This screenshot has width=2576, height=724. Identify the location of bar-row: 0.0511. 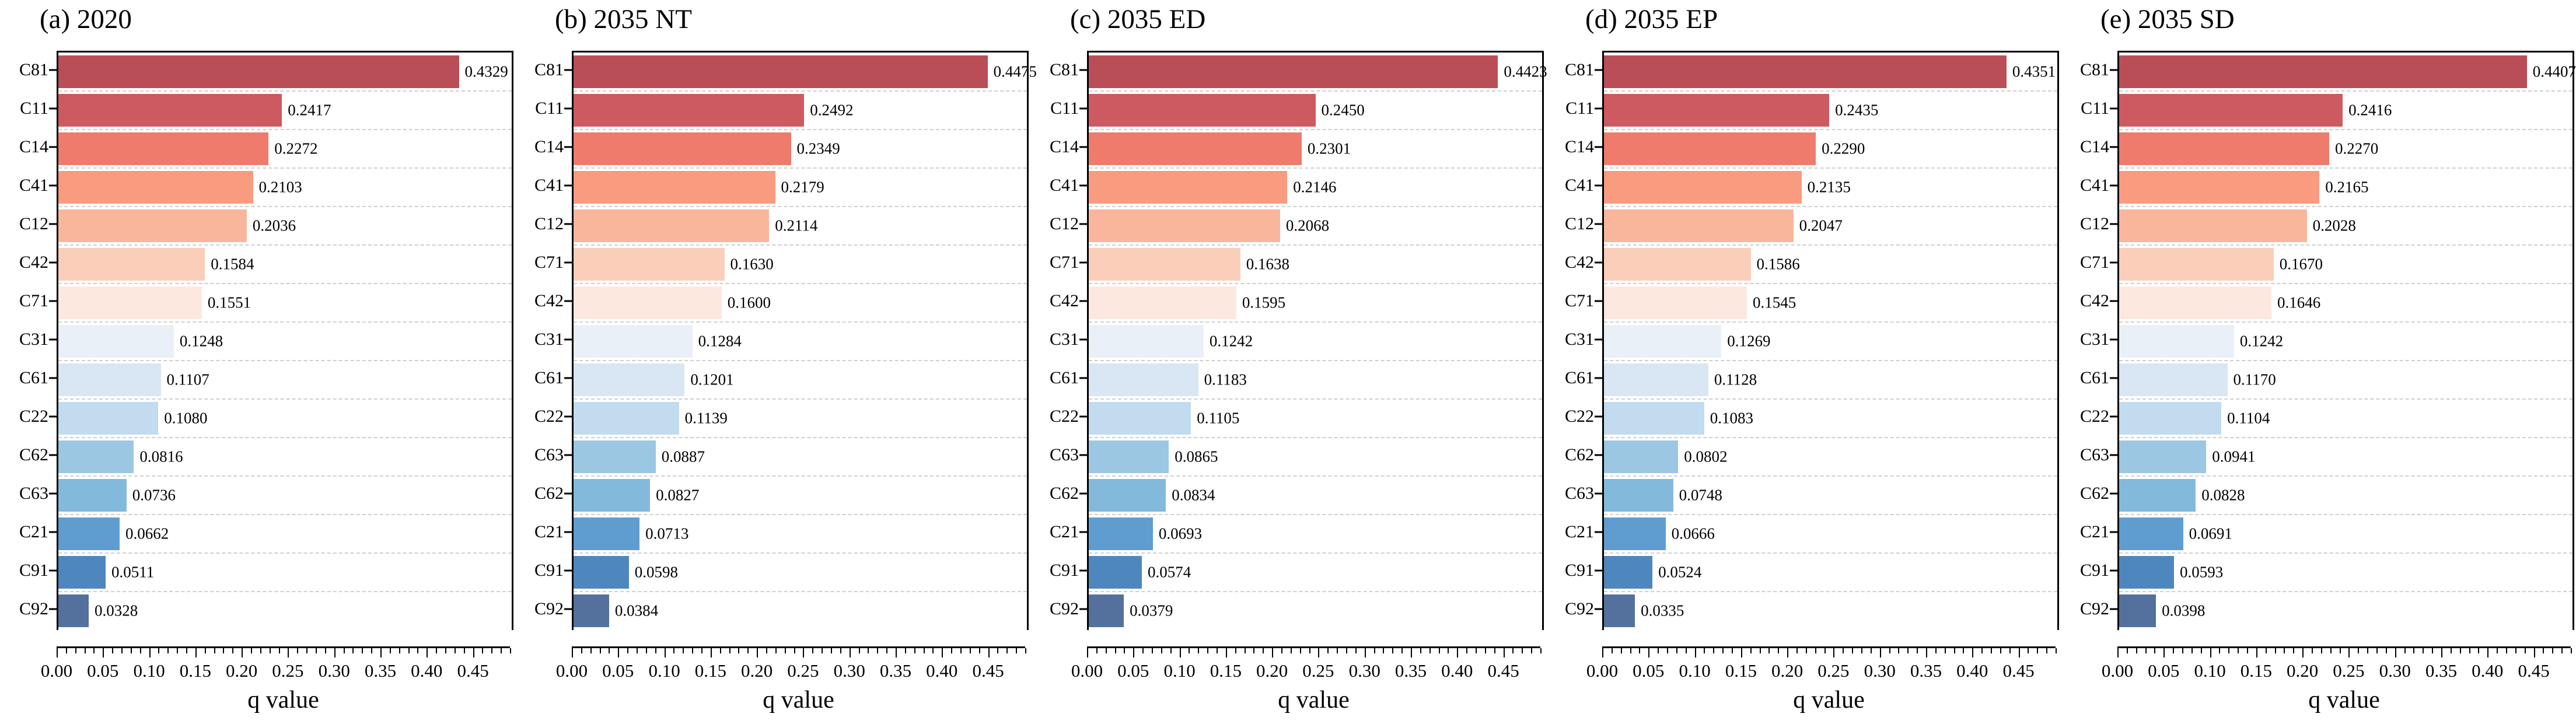
(285, 572).